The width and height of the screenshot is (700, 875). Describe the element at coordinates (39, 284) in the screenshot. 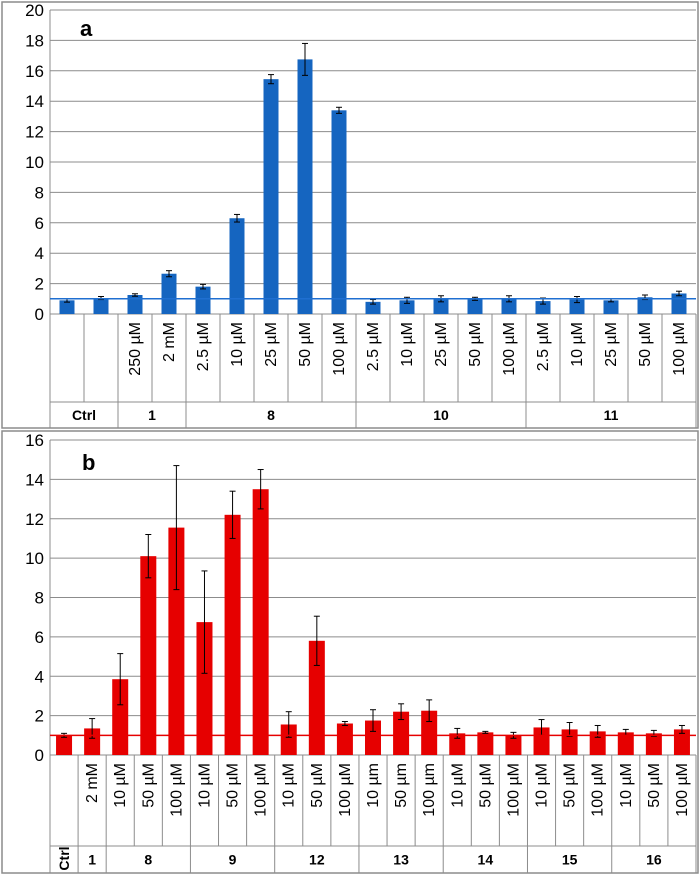

I see `panel-a-y-tick-label: 2` at that location.